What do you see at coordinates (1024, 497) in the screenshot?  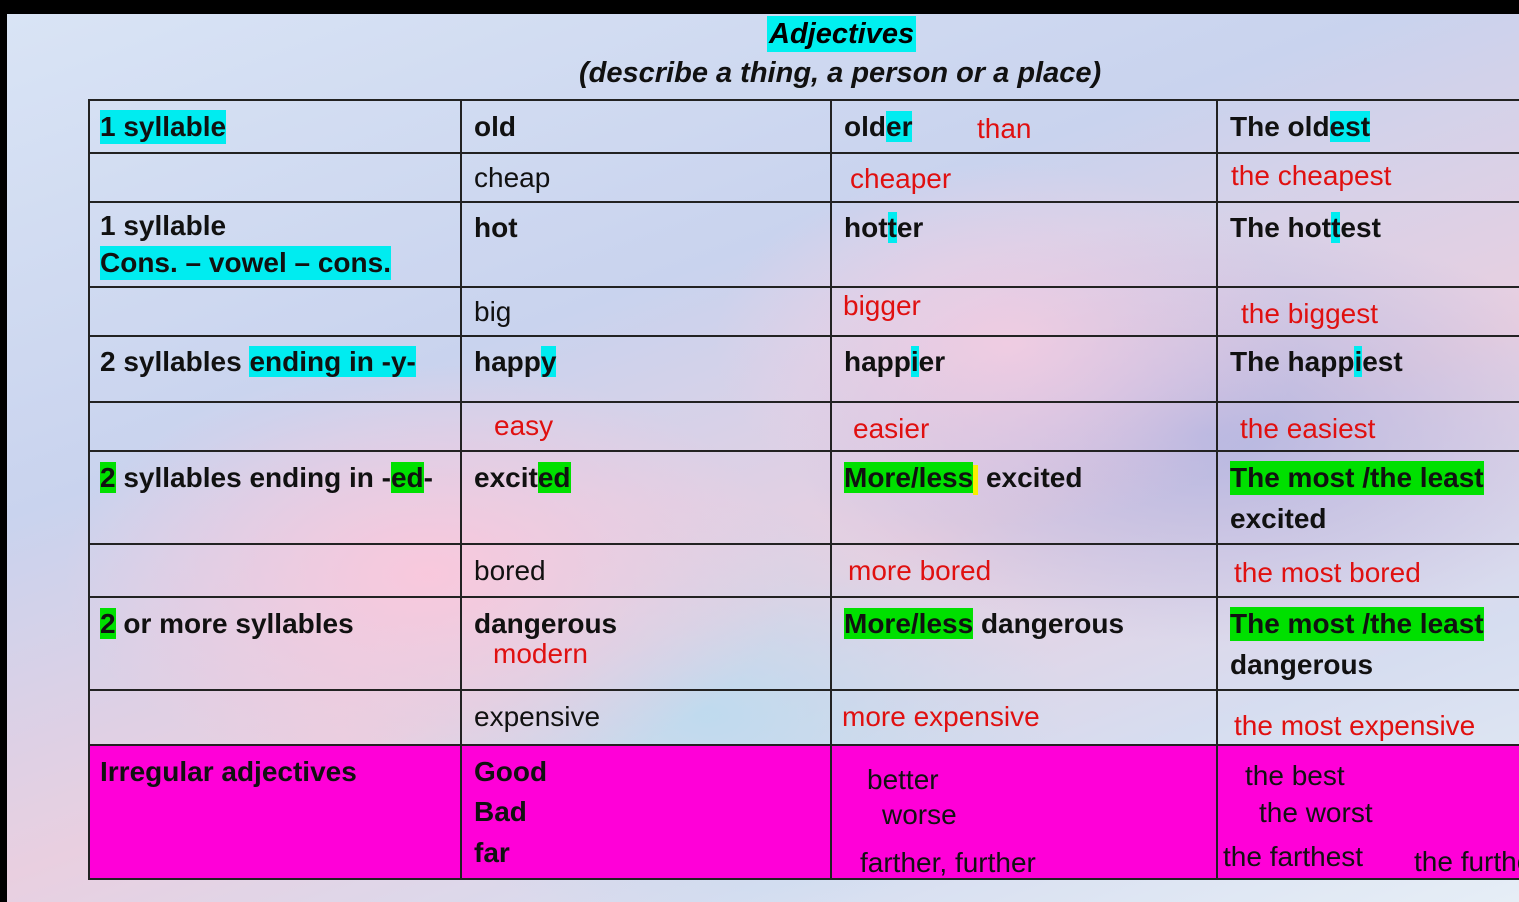 I see `comparative-cell: More/less excited` at bounding box center [1024, 497].